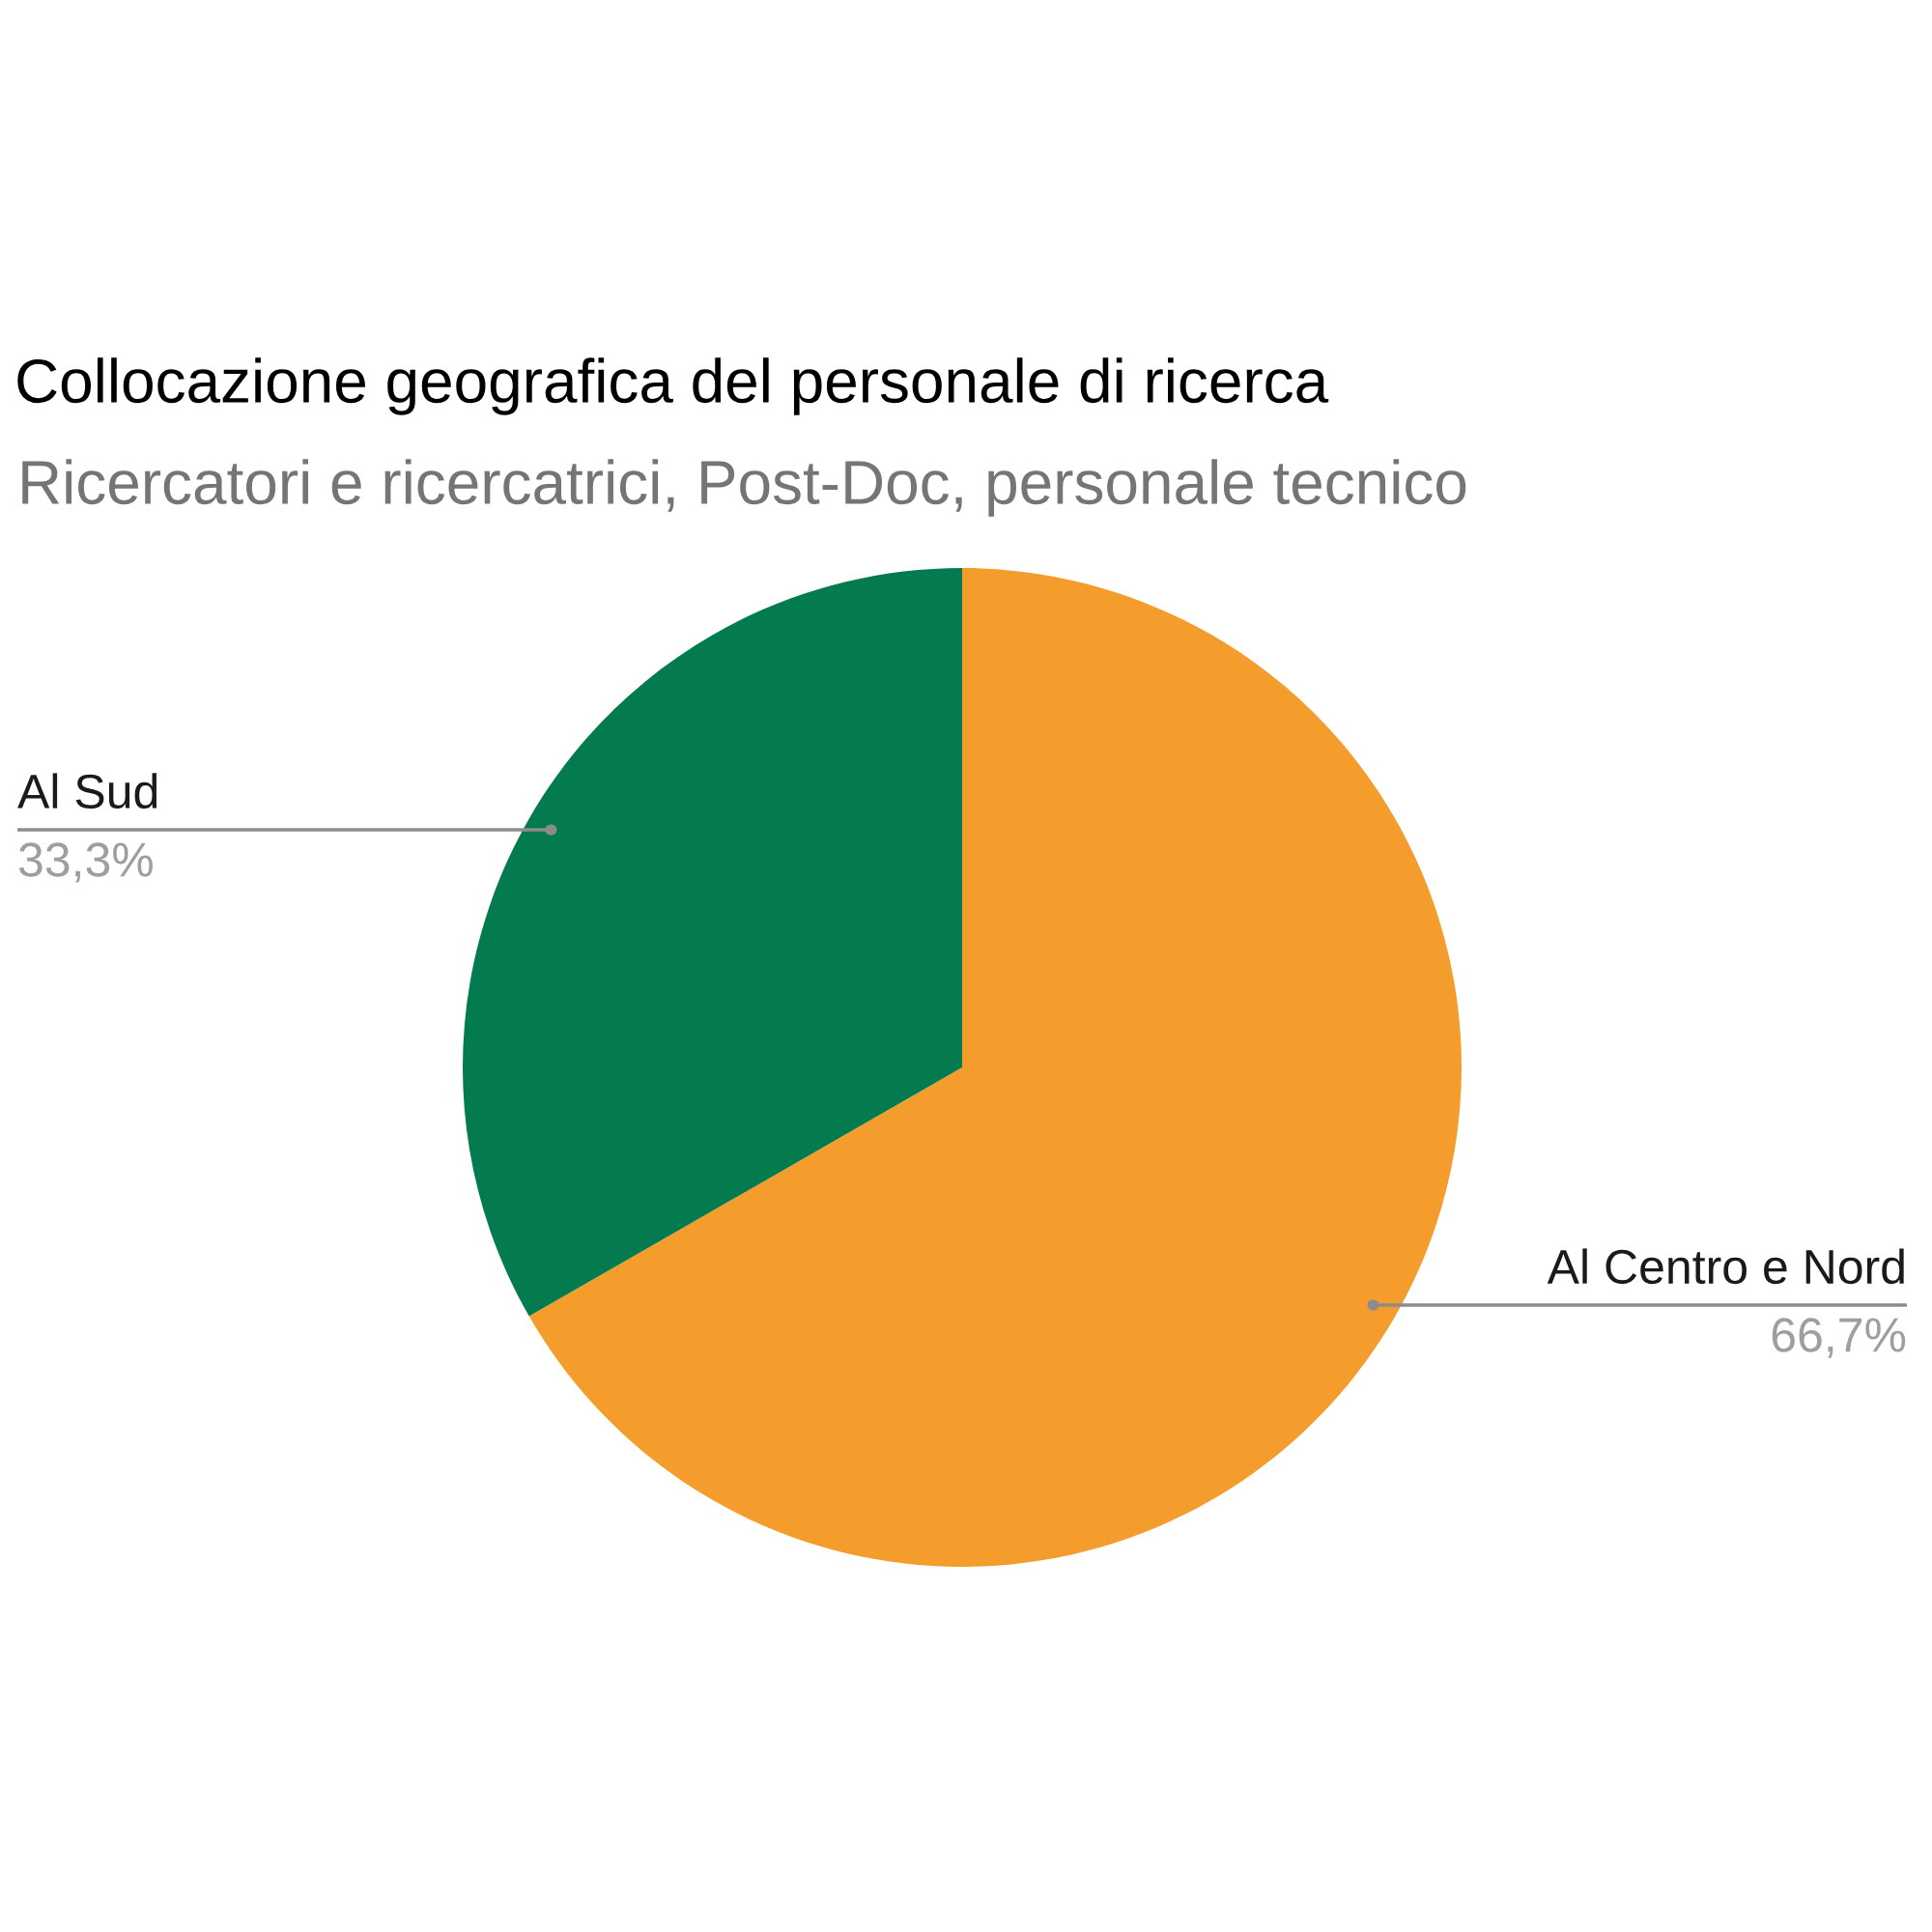 The width and height of the screenshot is (1932, 1932). What do you see at coordinates (1725, 1266) in the screenshot?
I see `slice-label: Al Centro e Nord` at bounding box center [1725, 1266].